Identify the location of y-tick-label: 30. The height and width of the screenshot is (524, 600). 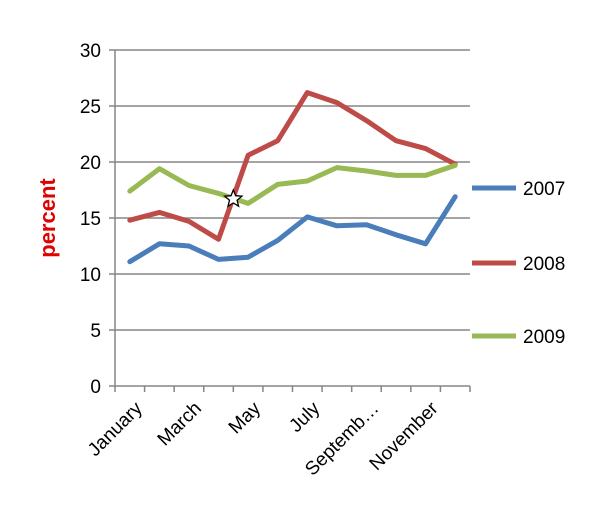
(90, 51).